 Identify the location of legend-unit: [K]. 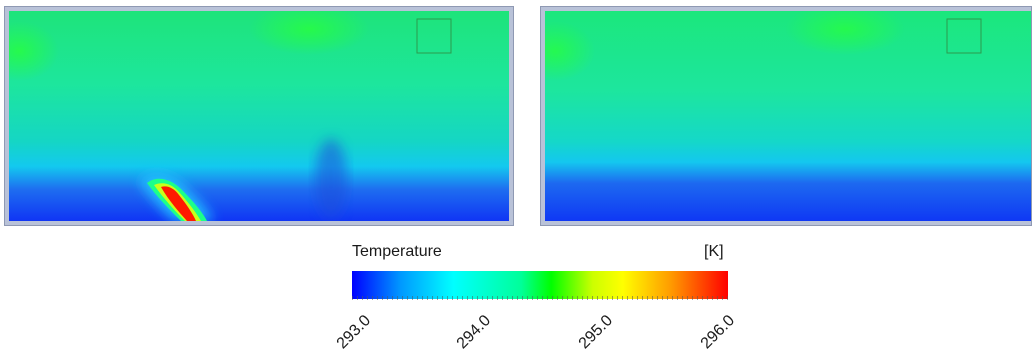
(714, 251).